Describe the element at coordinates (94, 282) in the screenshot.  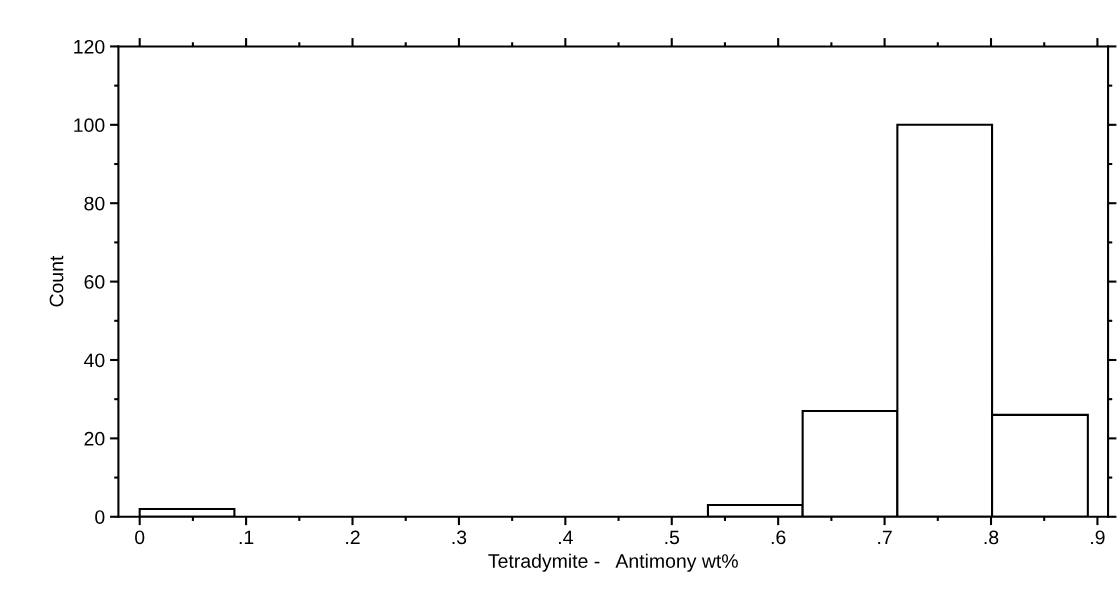
I see `y-tick-label: 60` at that location.